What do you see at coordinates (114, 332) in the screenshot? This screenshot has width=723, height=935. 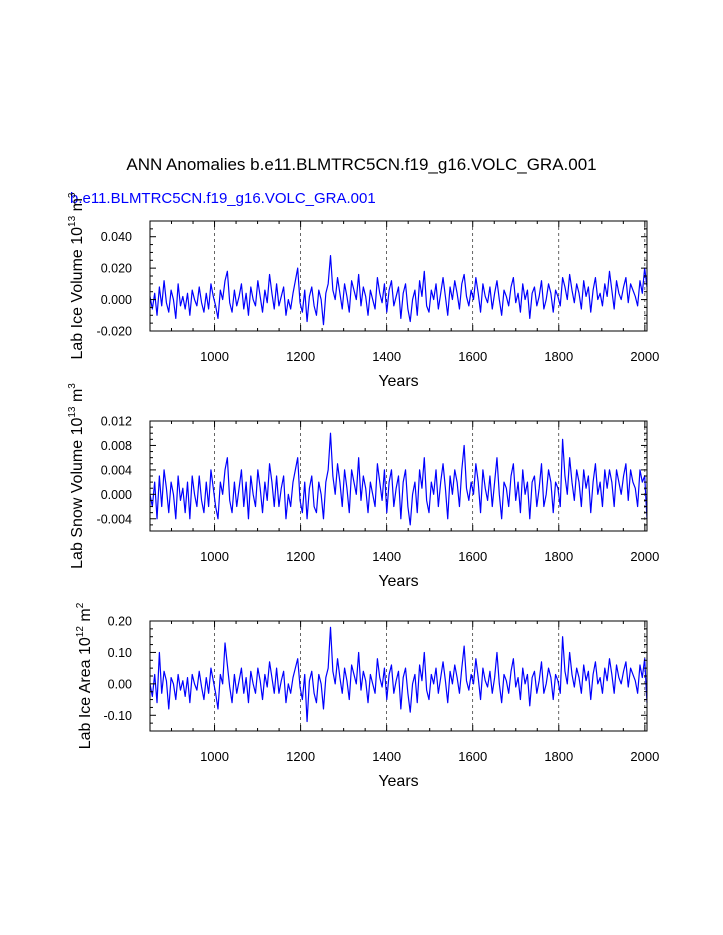 I see `y-tick-label: -0.020` at bounding box center [114, 332].